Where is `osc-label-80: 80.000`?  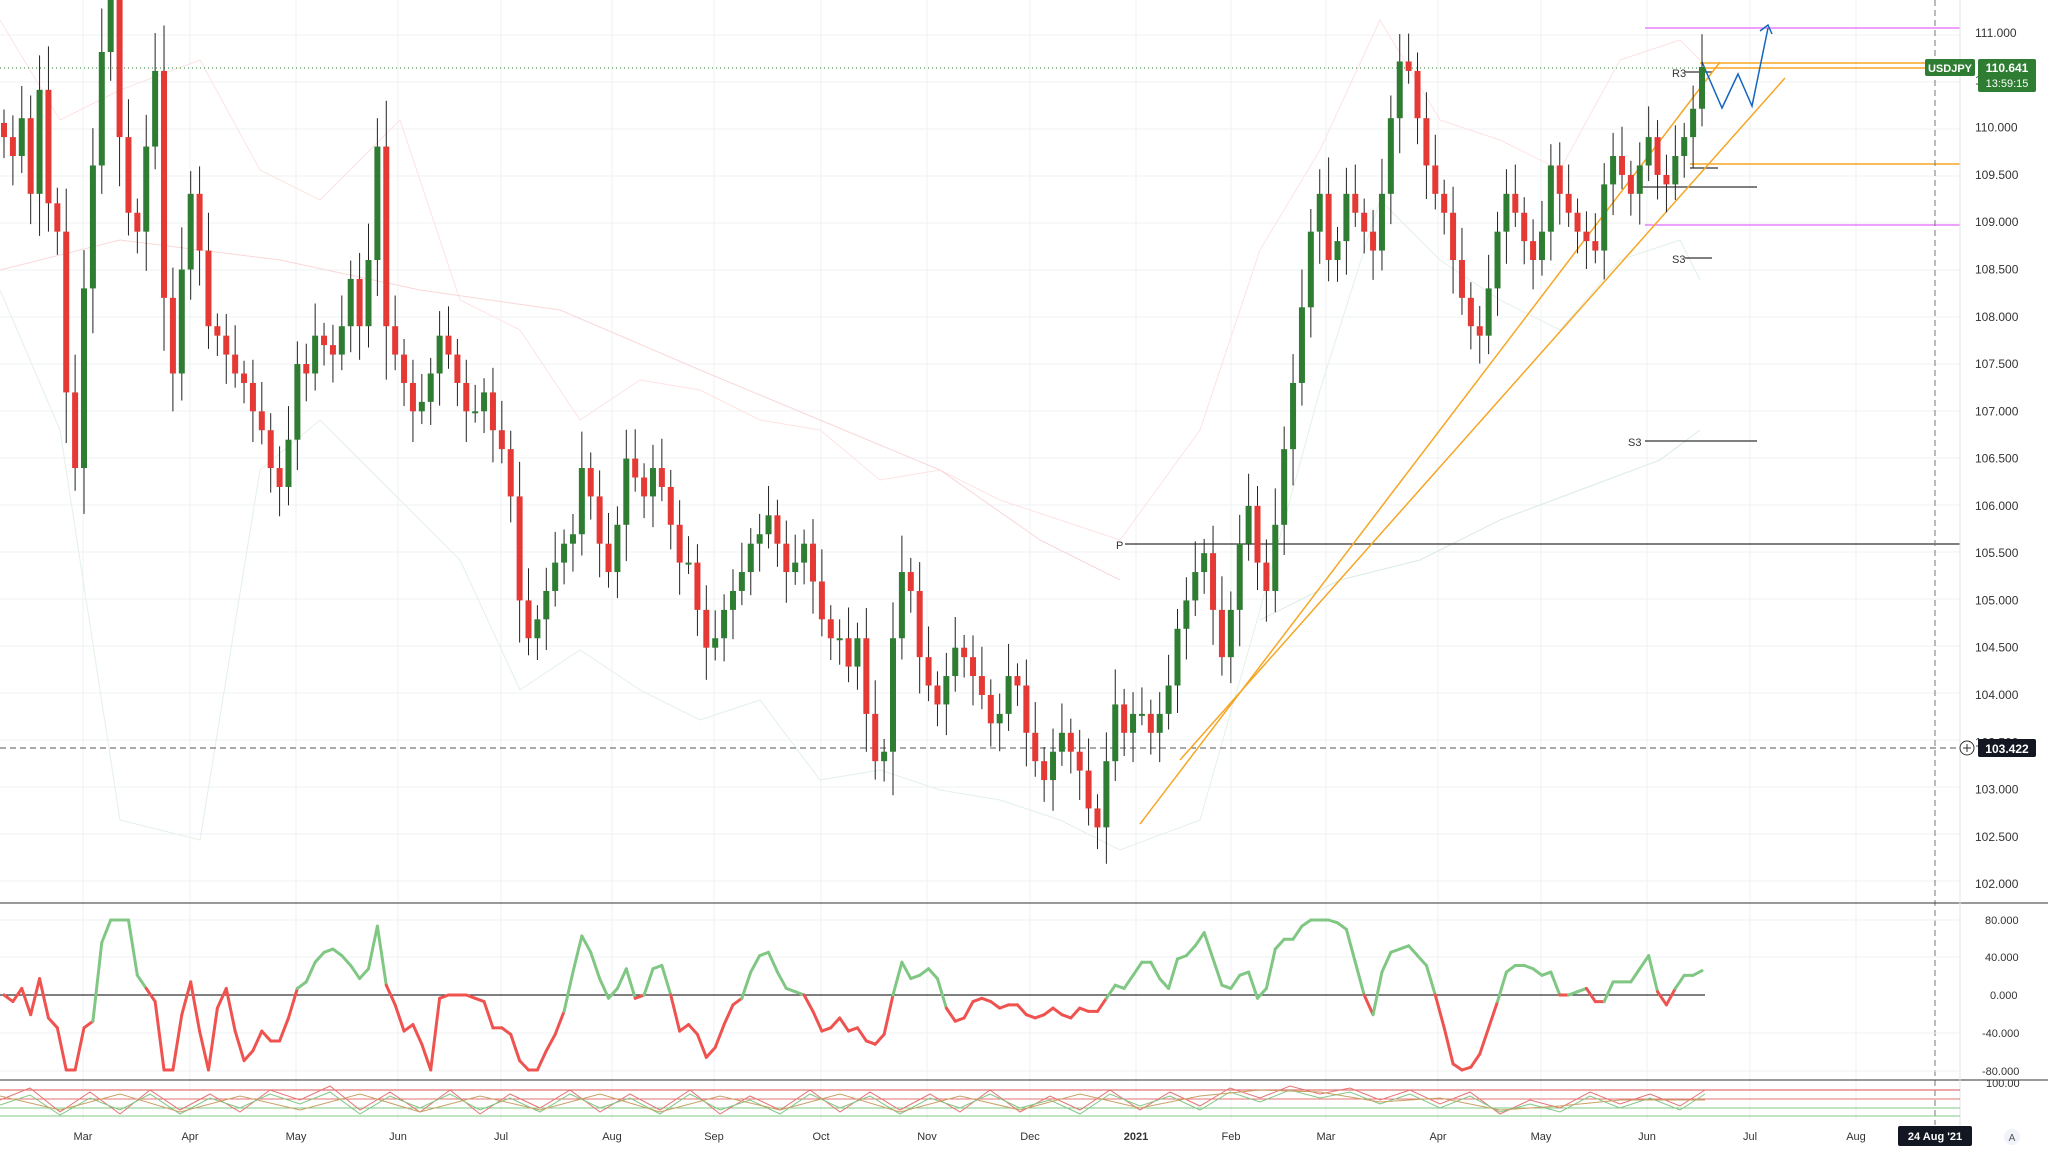 osc-label-80: 80.000 is located at coordinates (2002, 921).